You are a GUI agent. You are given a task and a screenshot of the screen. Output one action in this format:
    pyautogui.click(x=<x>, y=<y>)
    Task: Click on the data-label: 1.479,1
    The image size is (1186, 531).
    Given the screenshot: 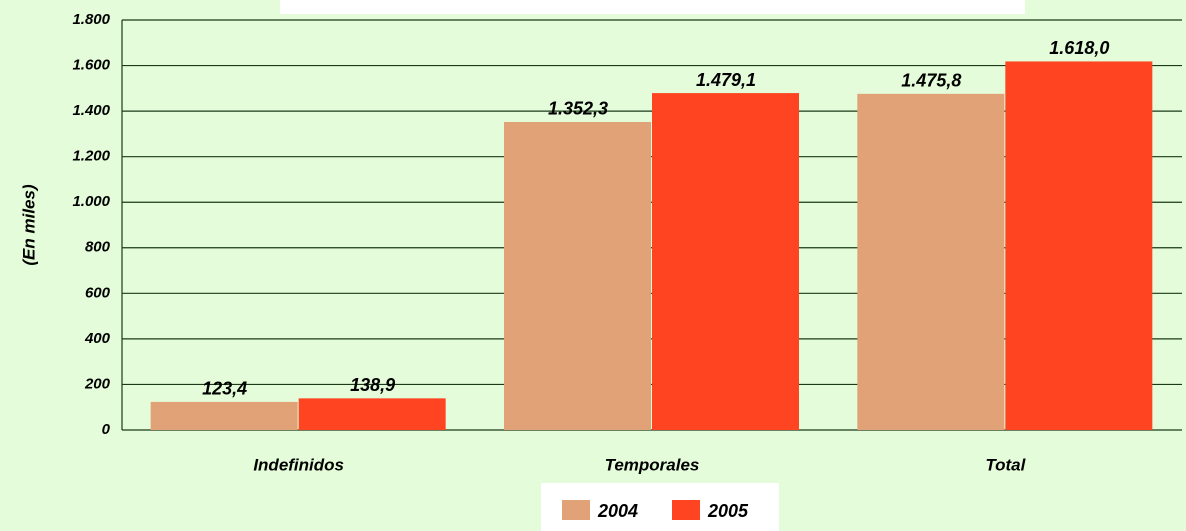 What is the action you would take?
    pyautogui.click(x=726, y=80)
    